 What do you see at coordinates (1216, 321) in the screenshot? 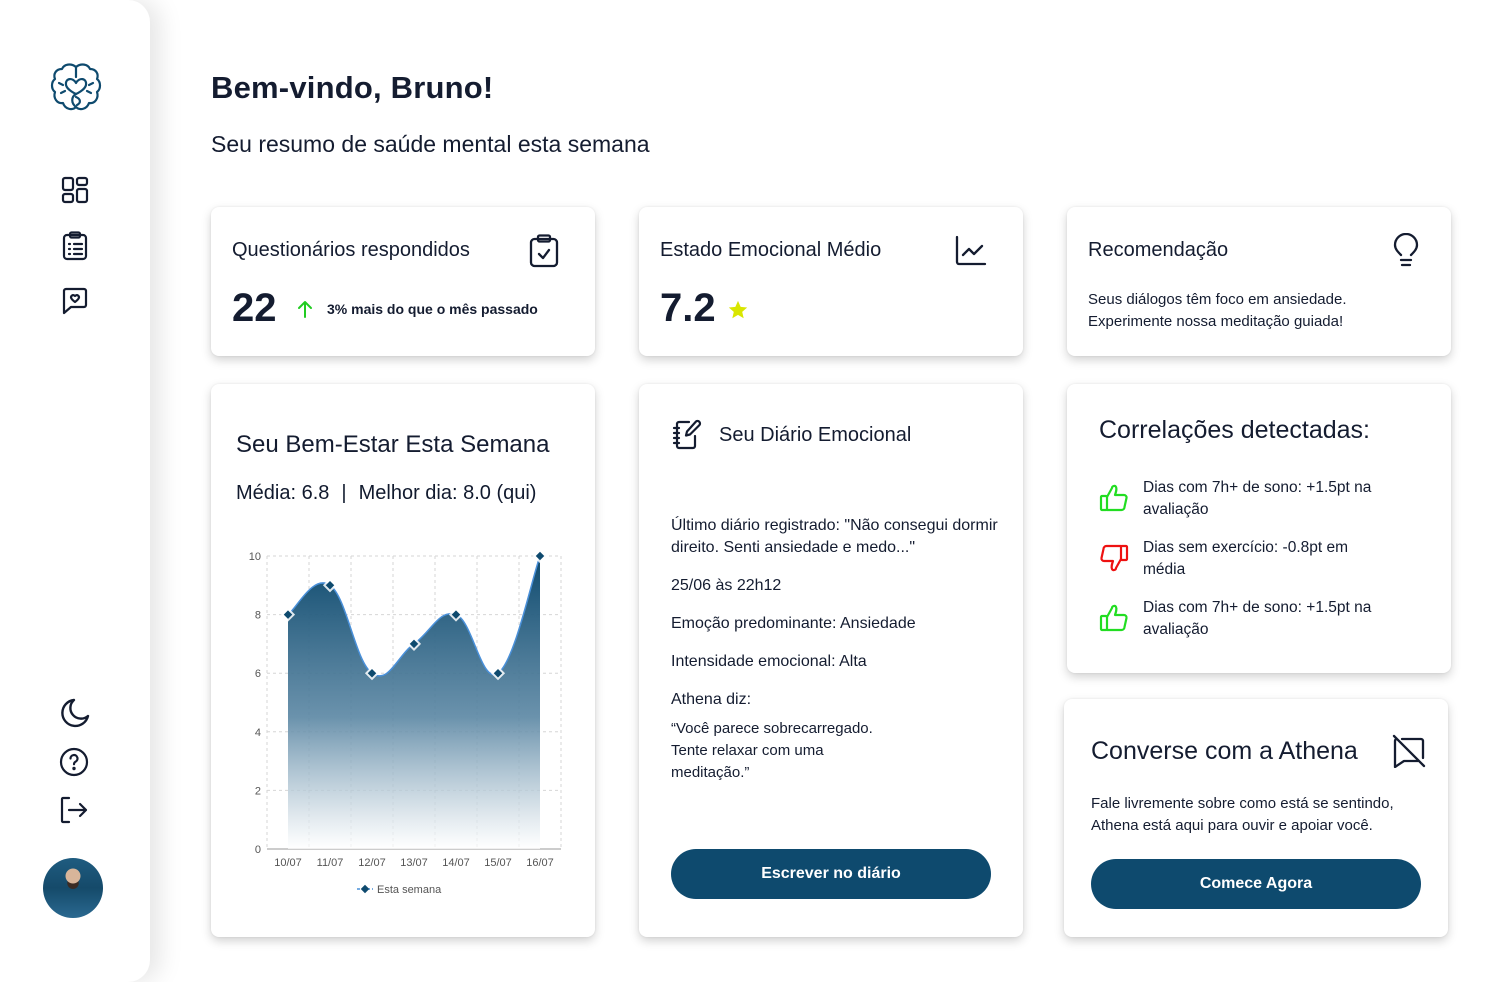
I see `recommendation-line-2: Experimente nossa meditação guiada!` at bounding box center [1216, 321].